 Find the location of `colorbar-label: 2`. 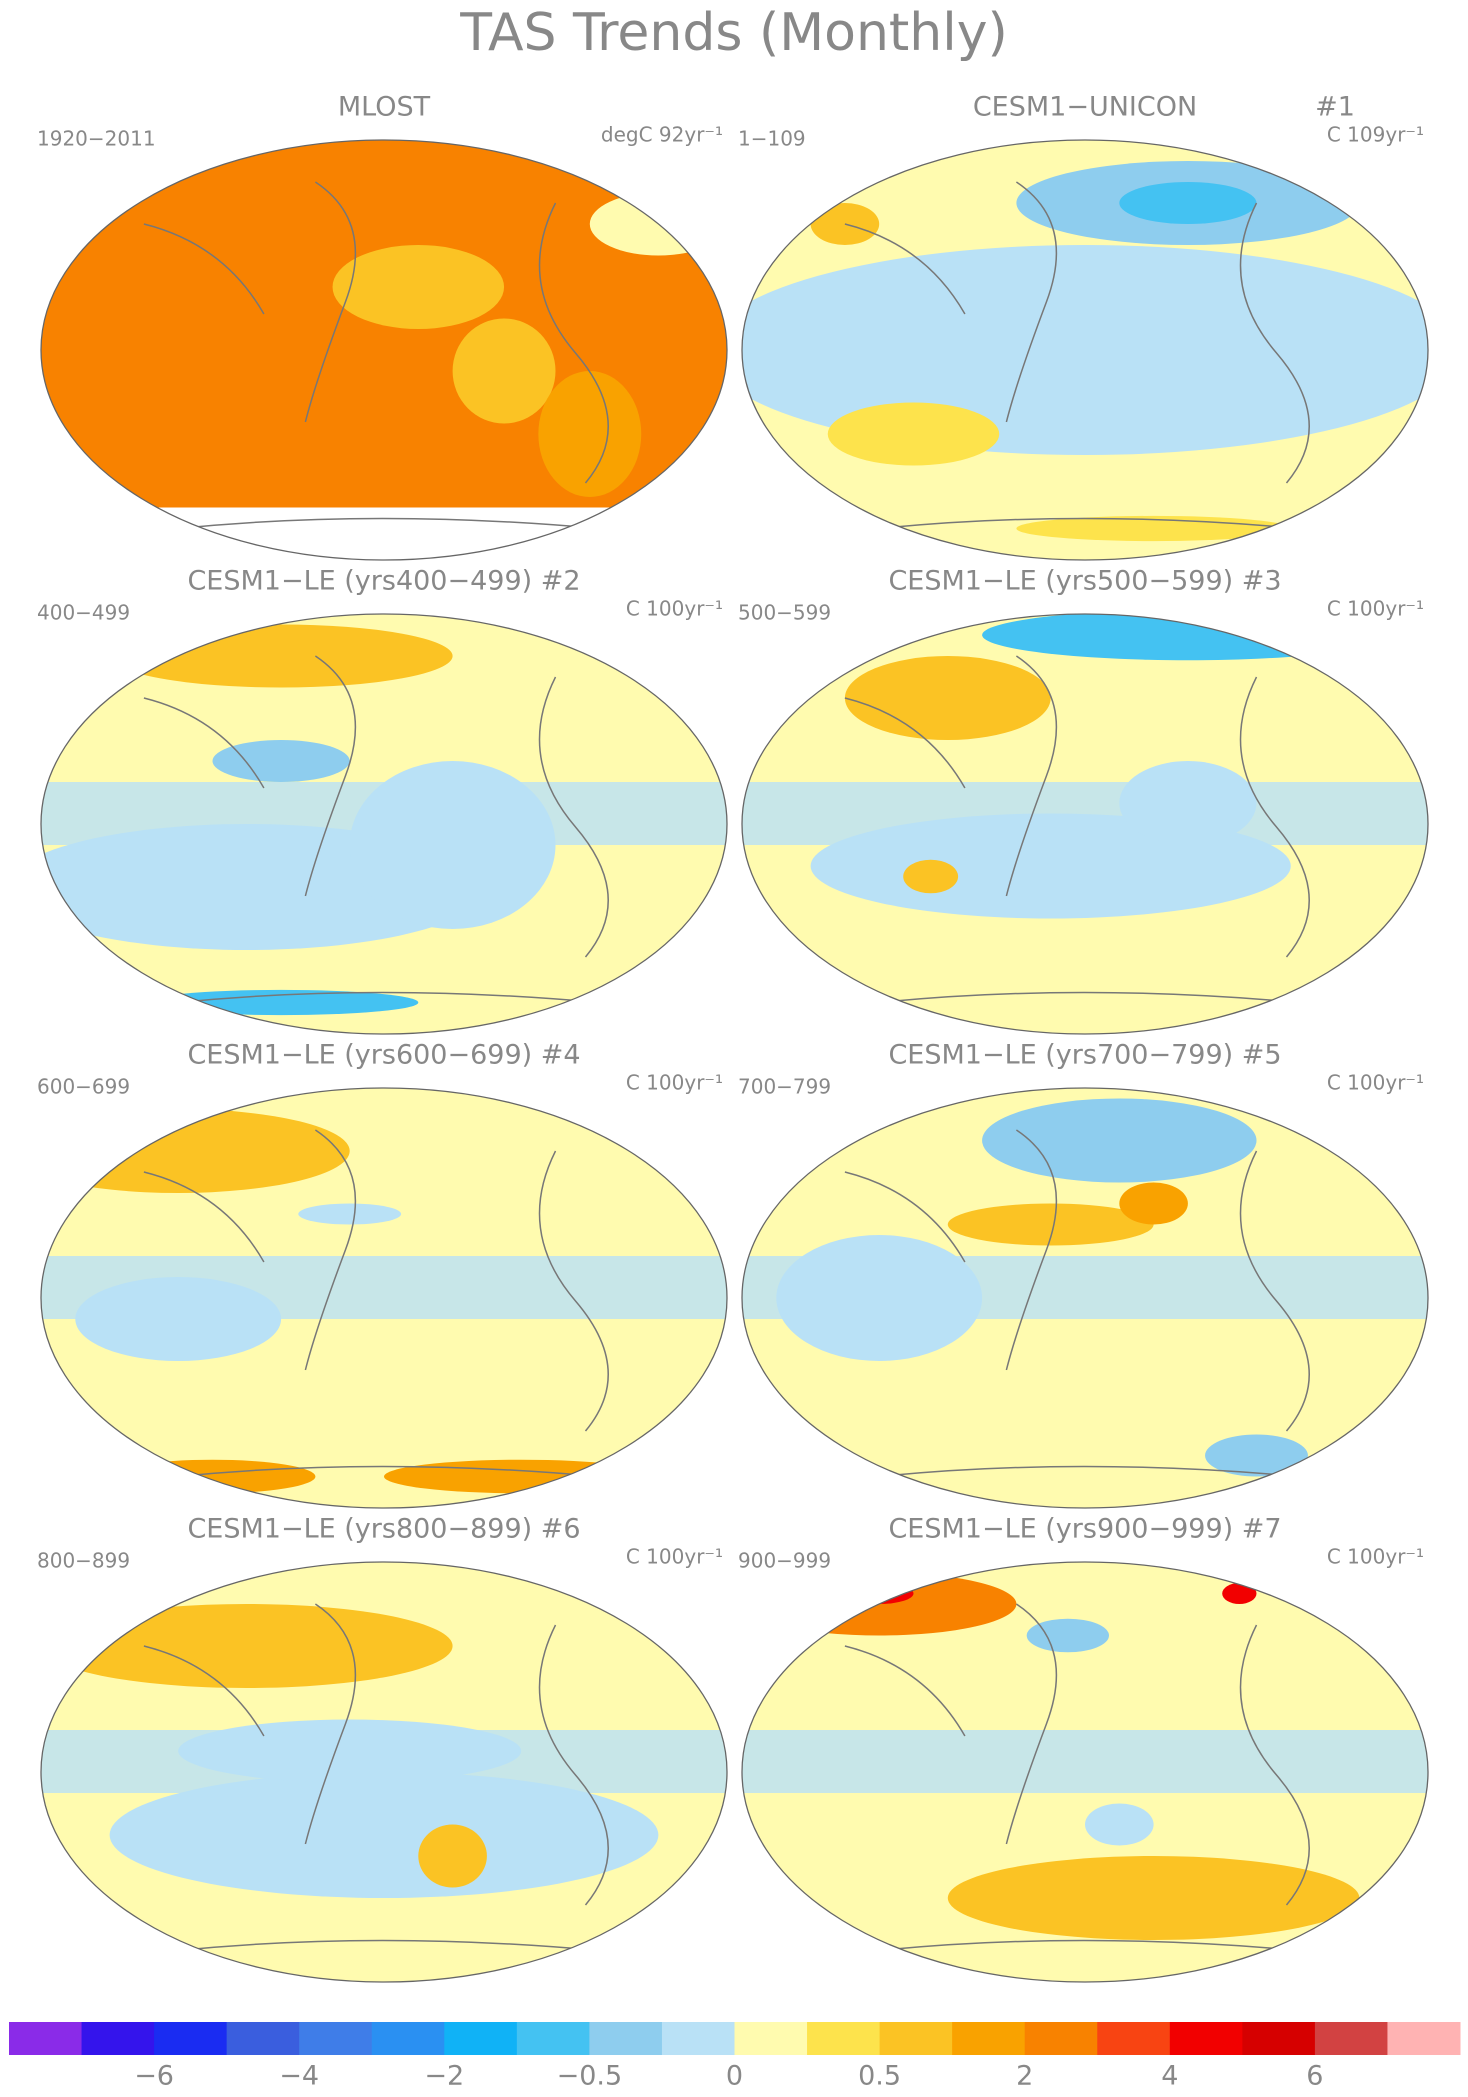

colorbar-label: 2 is located at coordinates (1024, 2076).